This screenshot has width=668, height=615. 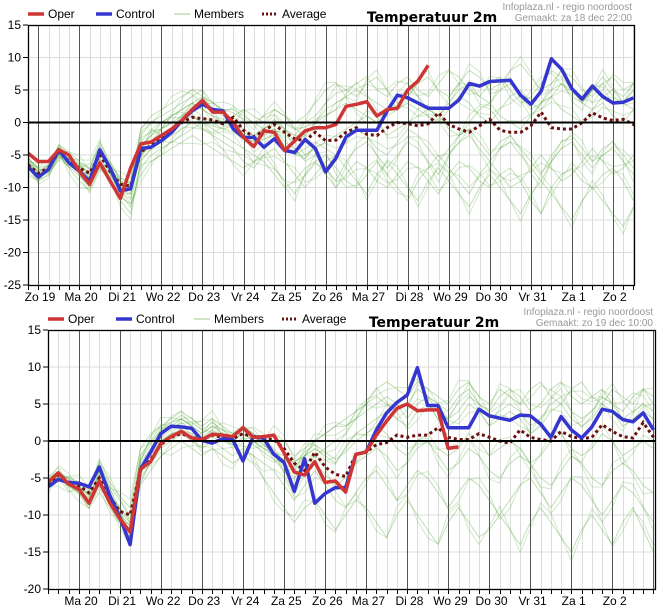 I want to click on average-line, so click(x=331, y=148).